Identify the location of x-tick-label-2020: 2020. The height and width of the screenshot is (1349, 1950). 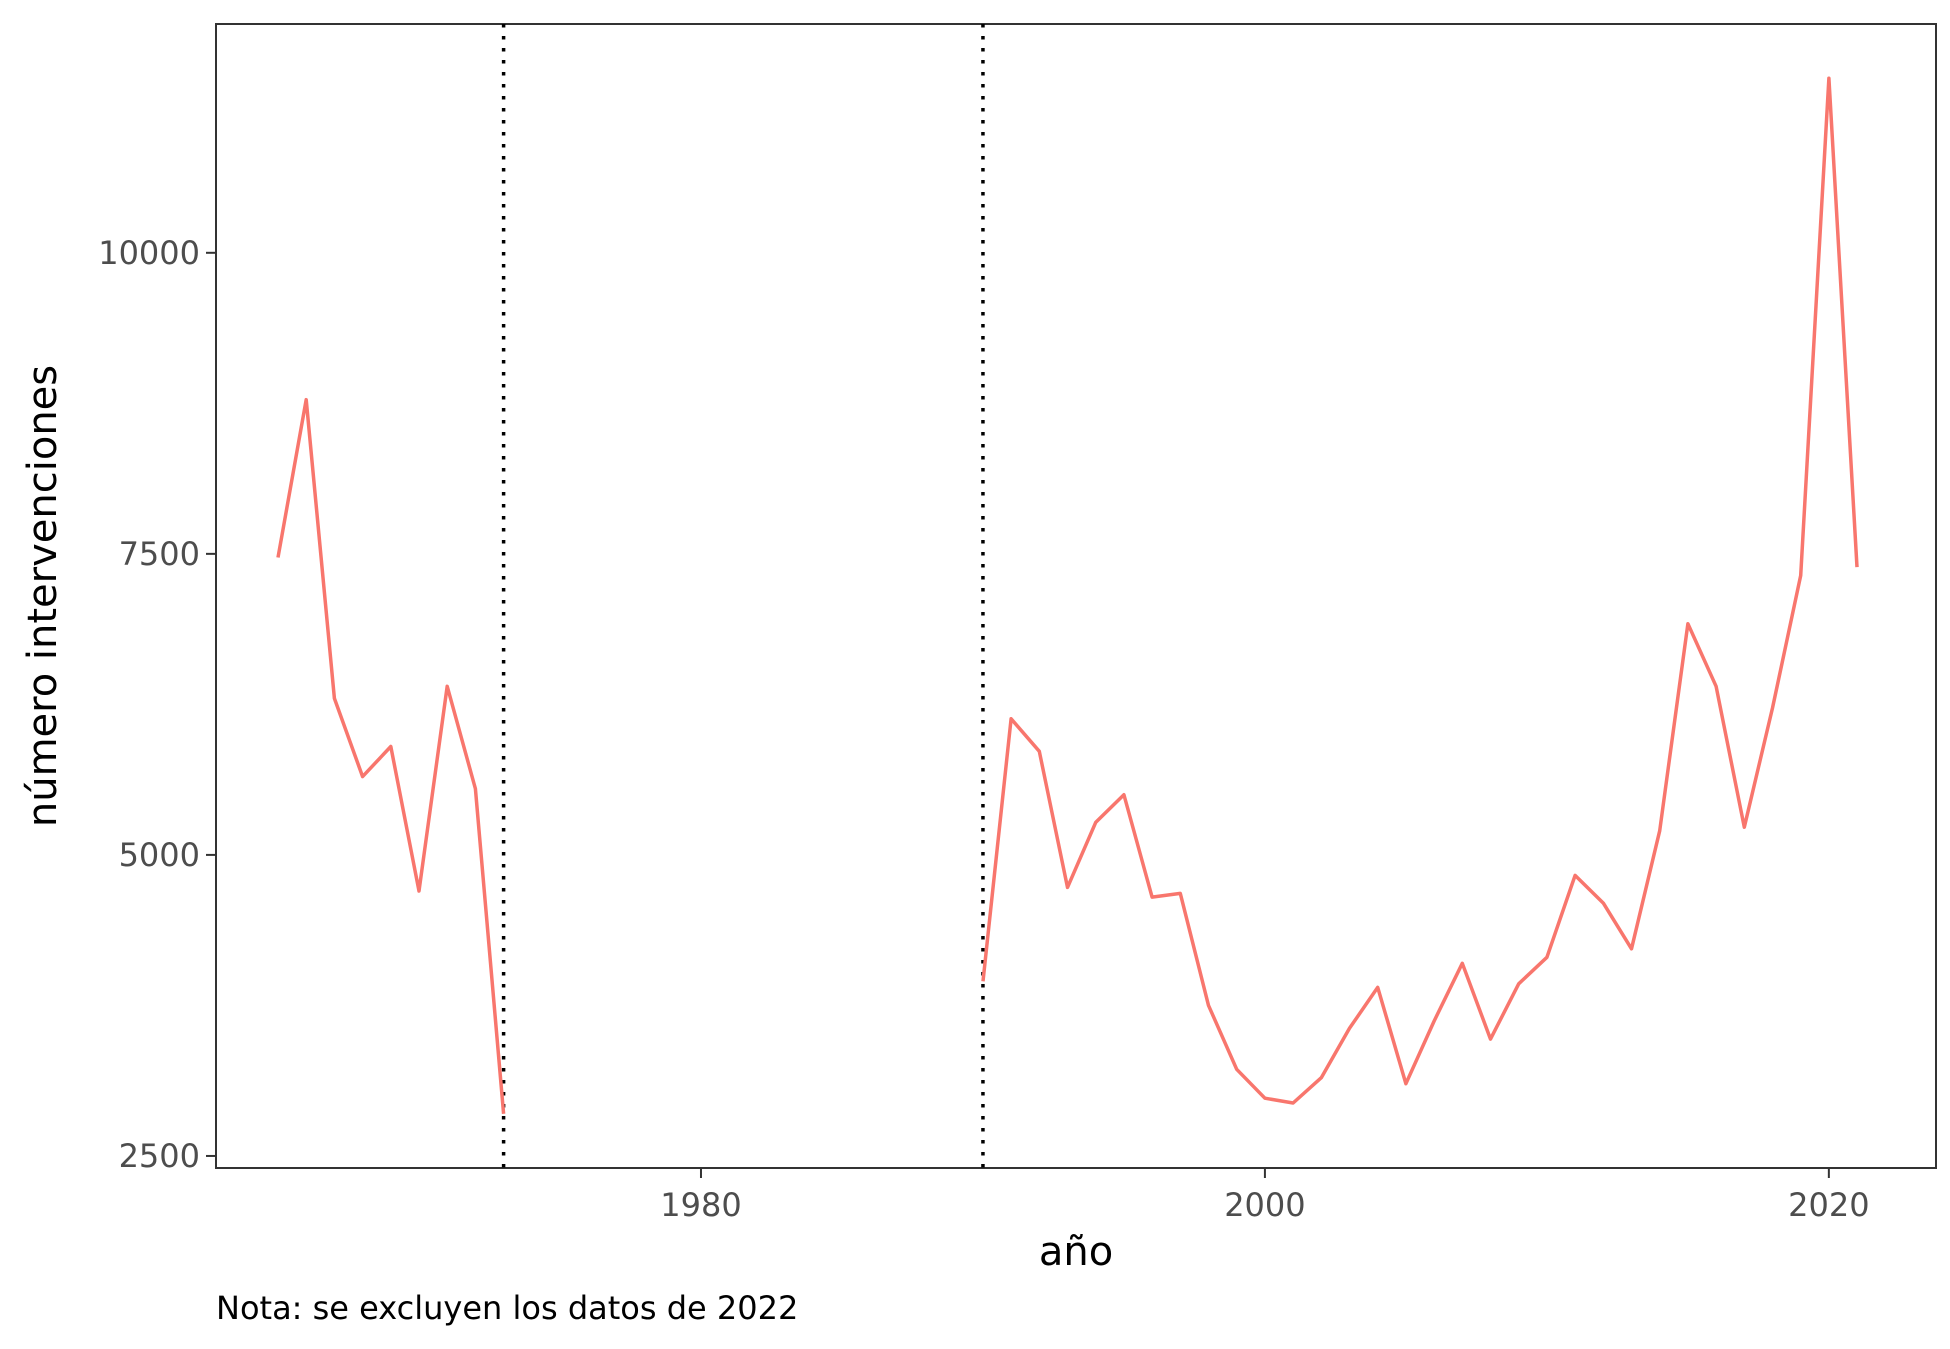
(1828, 1205).